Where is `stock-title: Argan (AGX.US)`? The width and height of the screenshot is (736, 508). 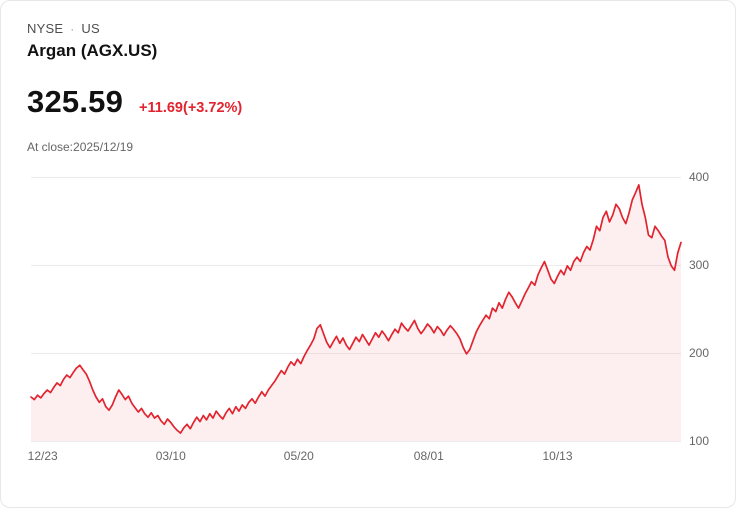 stock-title: Argan (AGX.US) is located at coordinates (92, 50).